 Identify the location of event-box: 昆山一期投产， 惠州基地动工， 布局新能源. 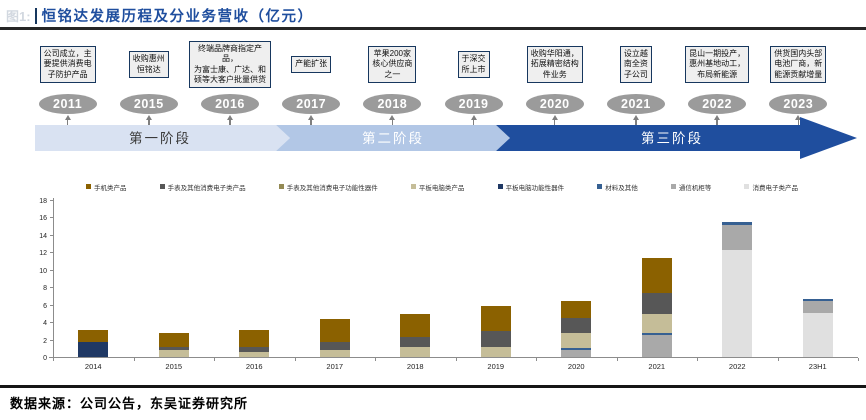
(717, 64).